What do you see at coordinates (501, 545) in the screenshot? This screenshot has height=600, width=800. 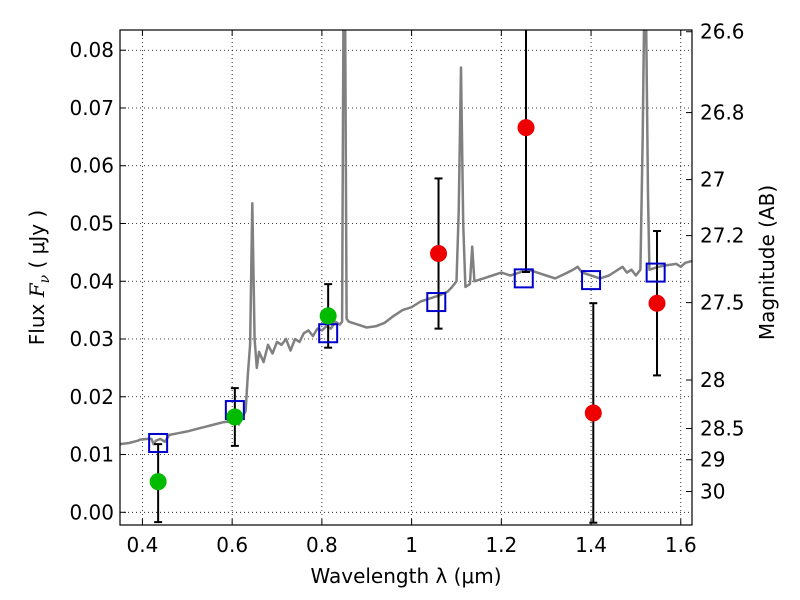 I see `x-tick-label: 1.2` at bounding box center [501, 545].